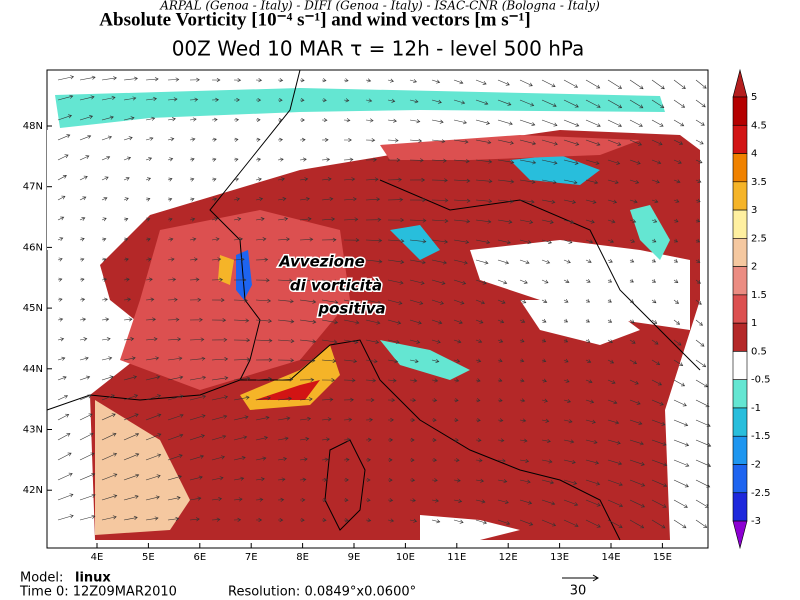  Describe the element at coordinates (754, 323) in the screenshot. I see `colorbar-label: 1` at that location.